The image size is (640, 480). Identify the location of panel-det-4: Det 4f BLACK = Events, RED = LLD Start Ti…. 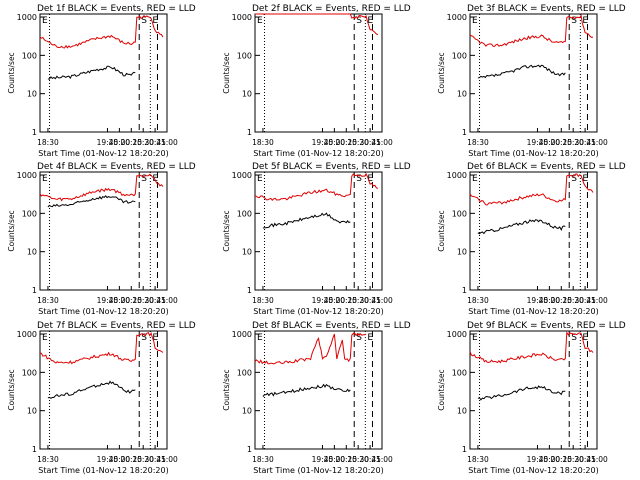
(101, 239).